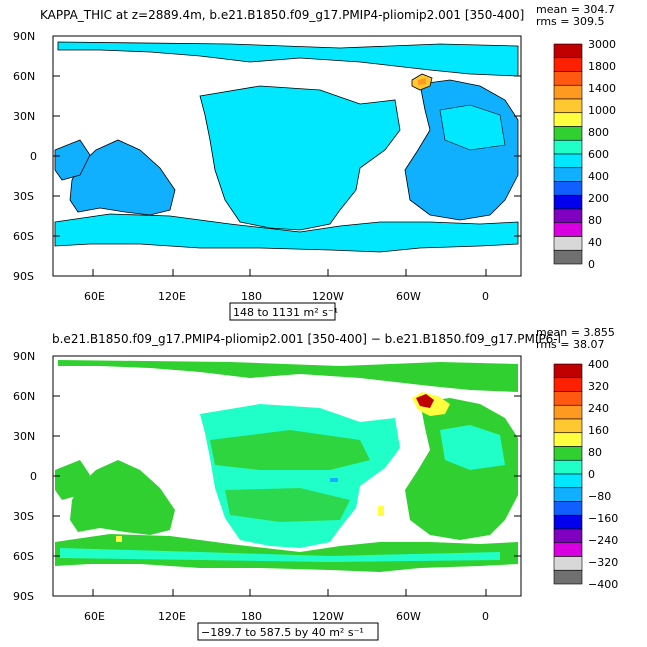  I want to click on bottom-range-box, so click(288, 631).